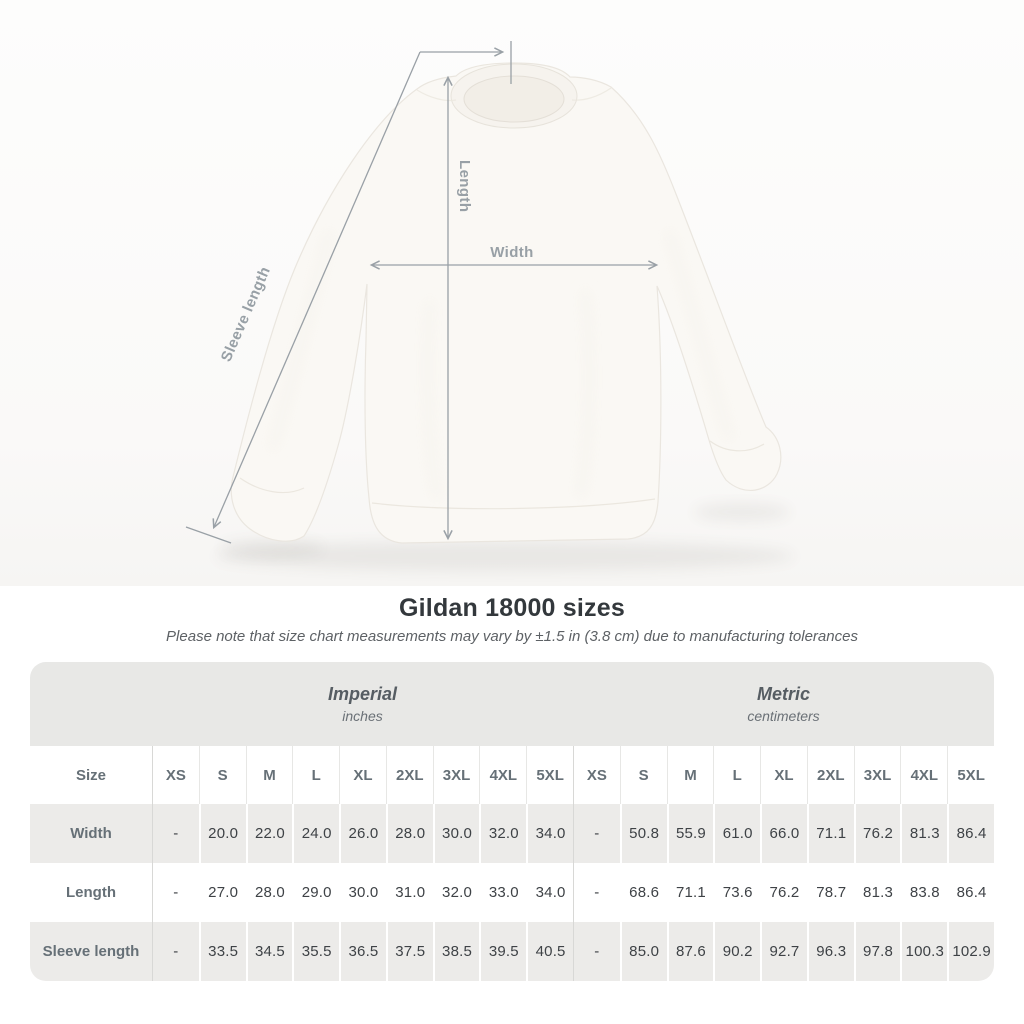  What do you see at coordinates (690, 775) in the screenshot?
I see `size-header-metric-m: M` at bounding box center [690, 775].